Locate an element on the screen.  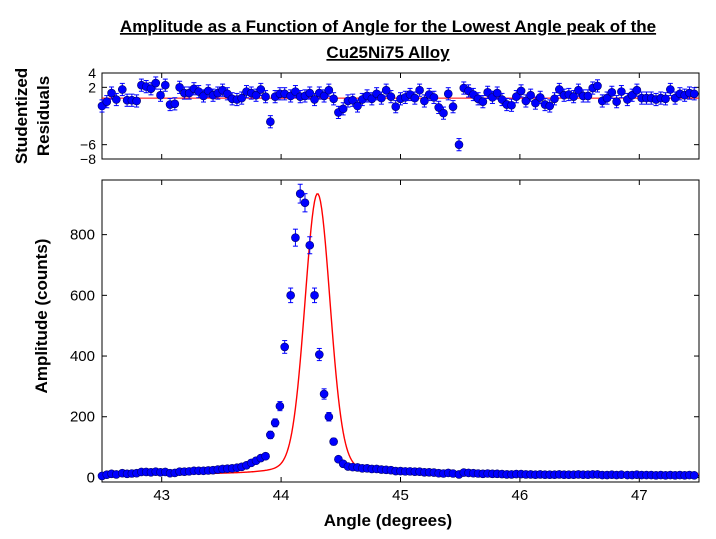
residuals-x-ticks is located at coordinates (400, 116).